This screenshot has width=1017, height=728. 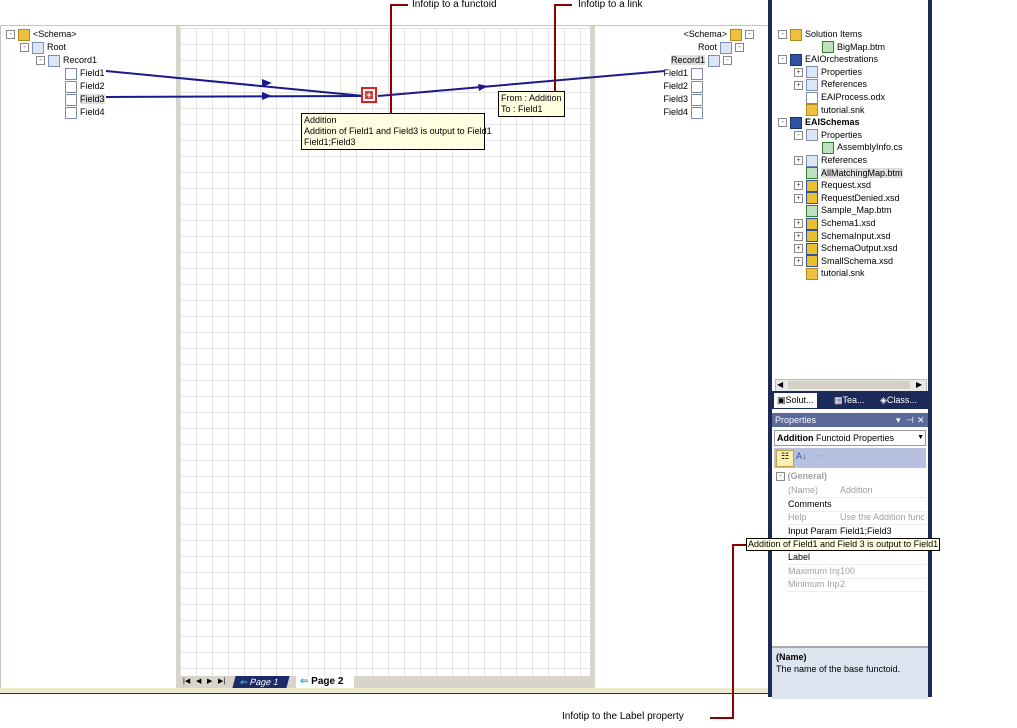 What do you see at coordinates (801, 476) in the screenshot?
I see `category-general: - (General)` at bounding box center [801, 476].